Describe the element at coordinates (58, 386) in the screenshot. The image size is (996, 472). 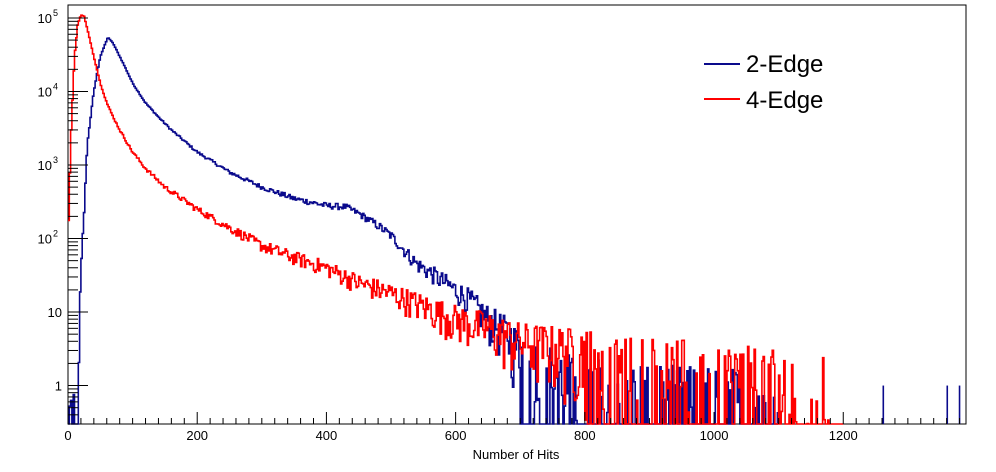
I see `y-tick-label: 1` at that location.